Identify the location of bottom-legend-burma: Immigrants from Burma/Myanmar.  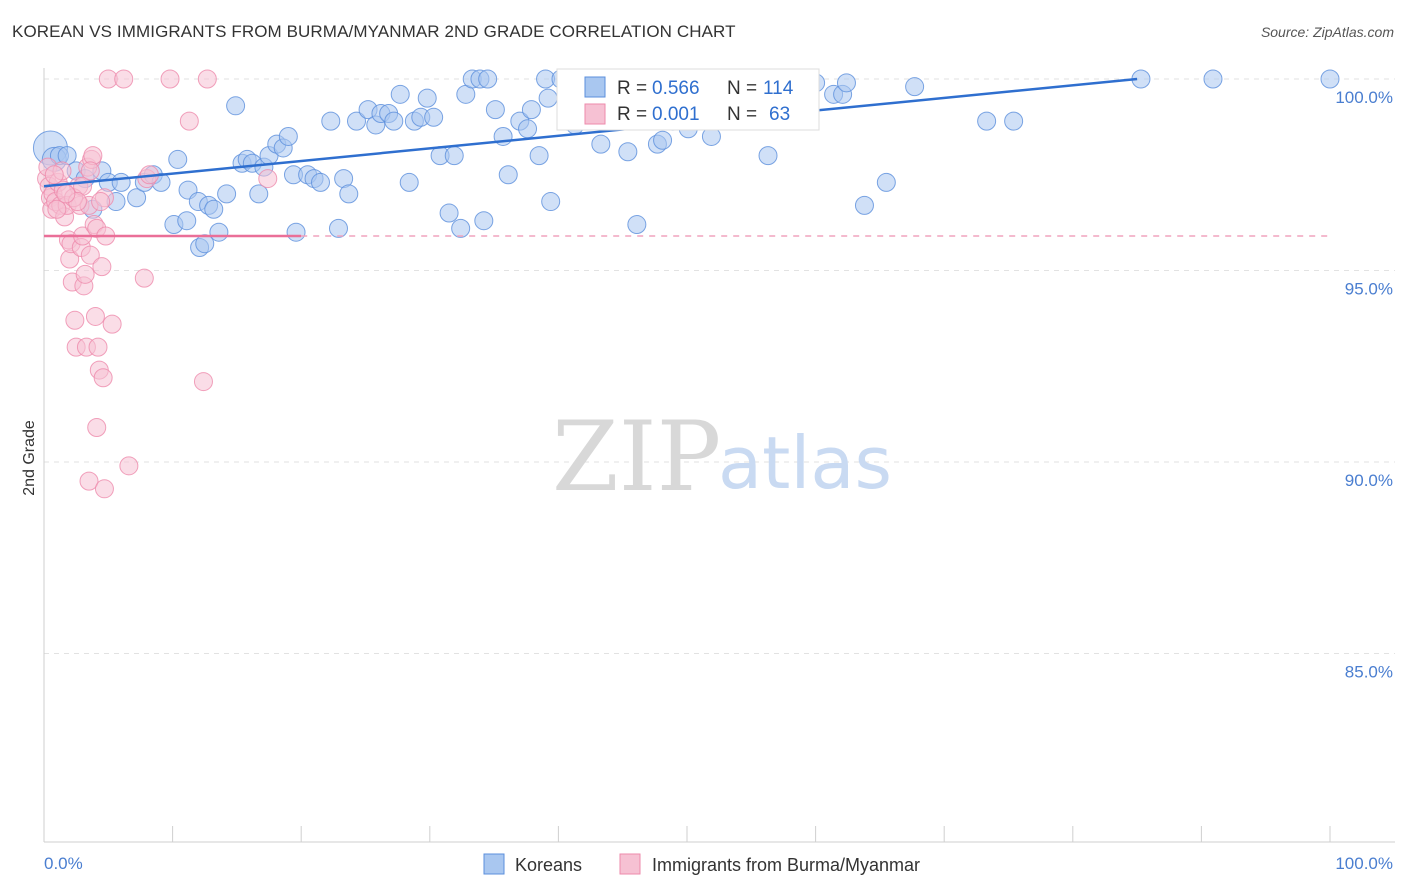
(786, 865).